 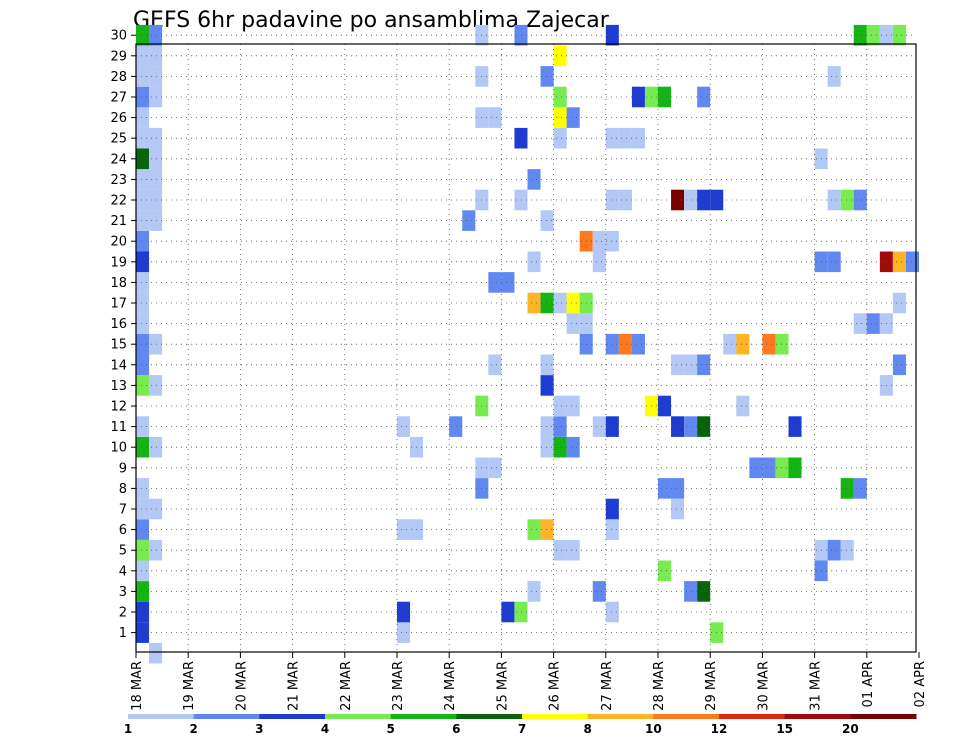 I want to click on y-tick-label: 17, so click(x=118, y=304).